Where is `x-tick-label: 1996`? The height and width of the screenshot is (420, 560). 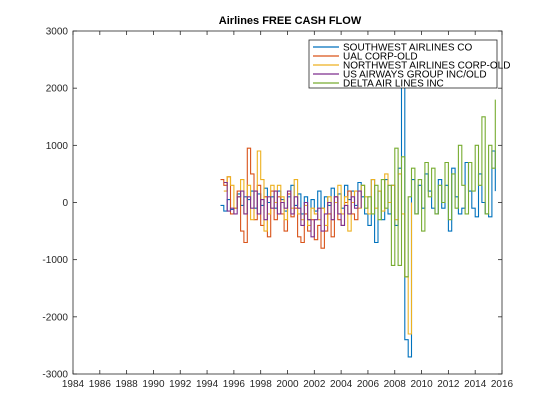 x-tick-label: 1996 is located at coordinates (234, 384).